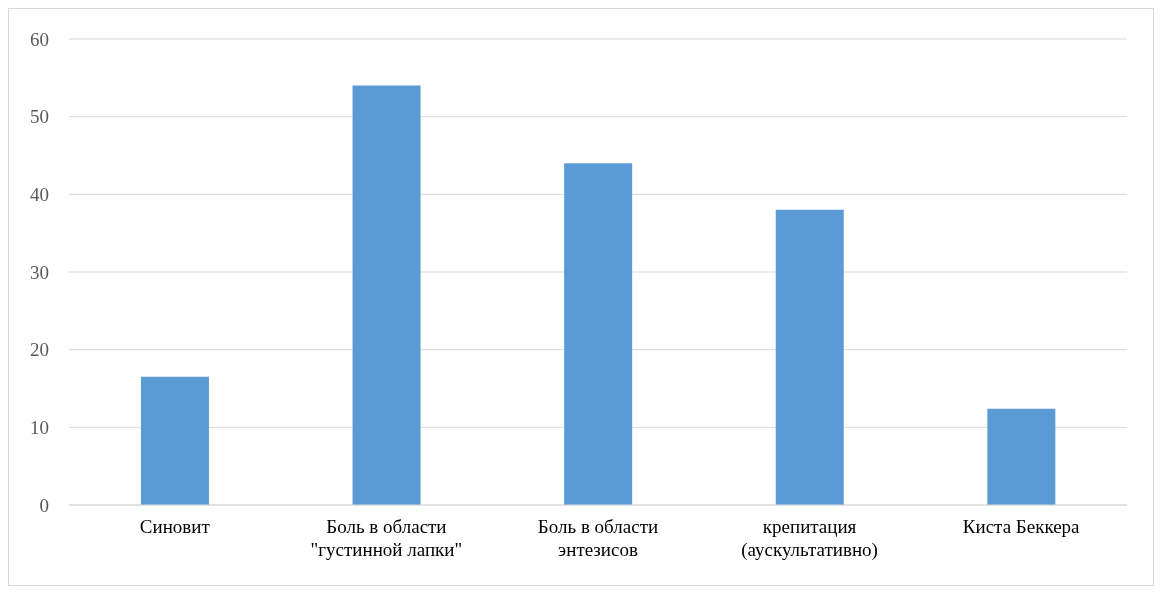  Describe the element at coordinates (39, 117) in the screenshot. I see `y-tick-label: 50` at that location.